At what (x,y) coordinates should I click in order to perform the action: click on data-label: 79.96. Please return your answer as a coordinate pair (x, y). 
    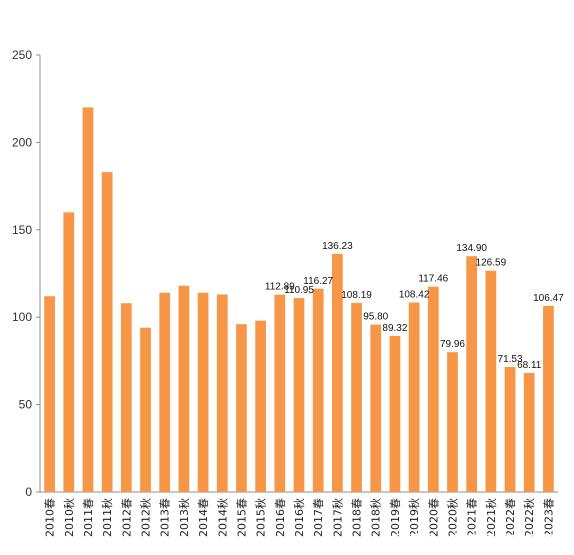
    Looking at the image, I should click on (452, 344).